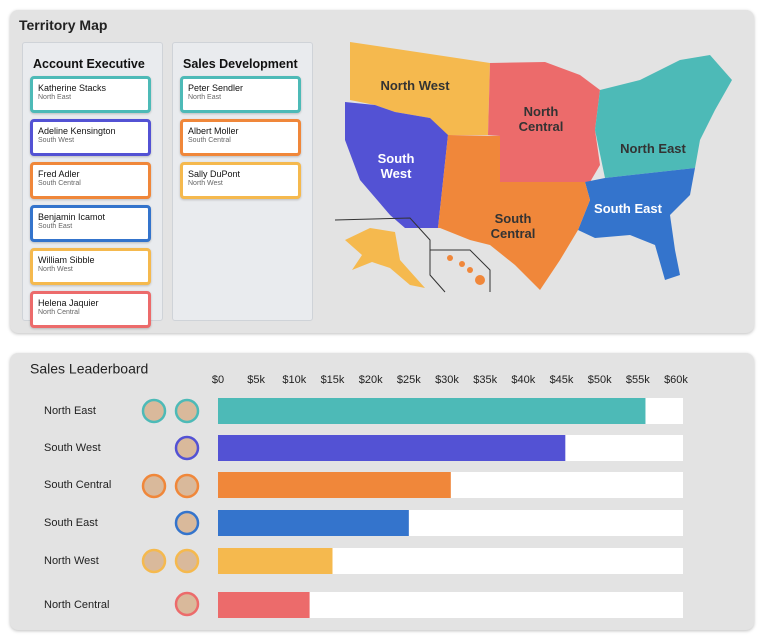 The width and height of the screenshot is (768, 637). I want to click on x-tick-label: $50k, so click(600, 380).